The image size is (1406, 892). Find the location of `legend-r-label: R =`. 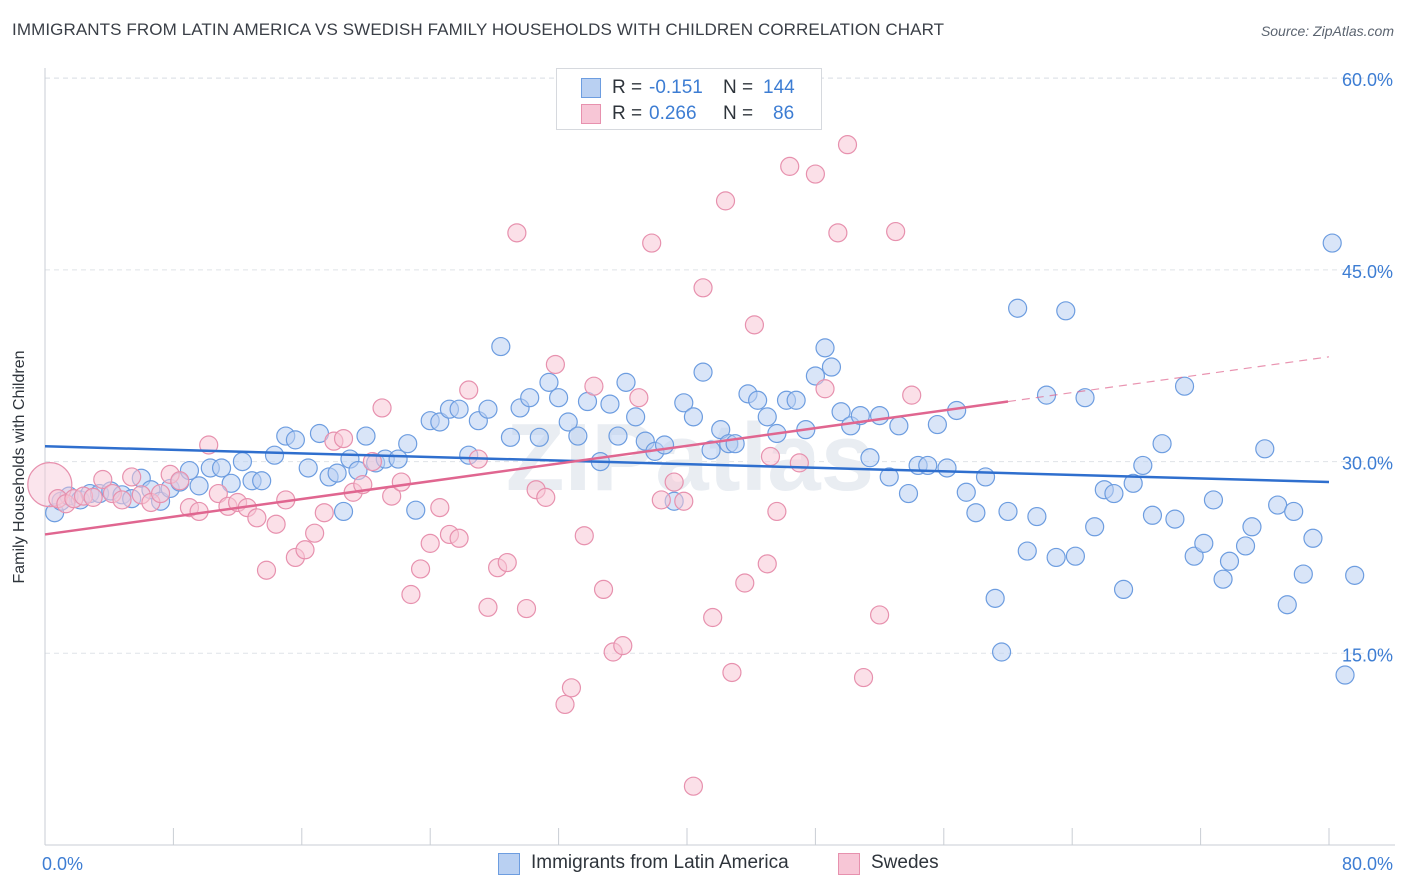

legend-r-label: R = is located at coordinates (627, 87).